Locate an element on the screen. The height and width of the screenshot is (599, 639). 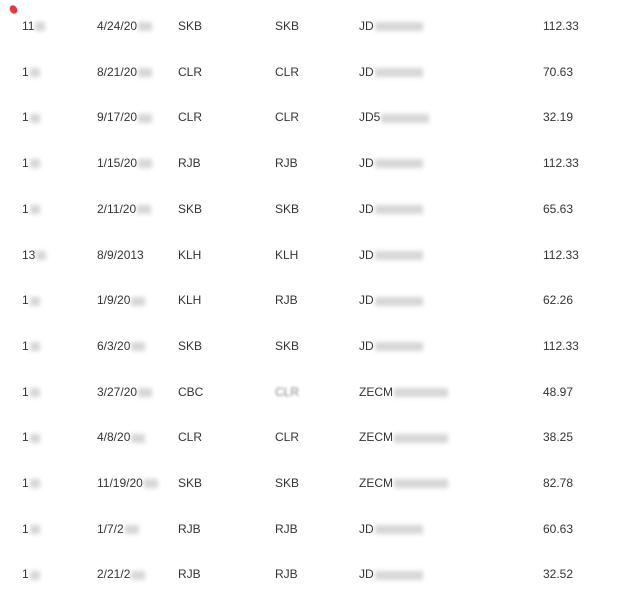
row-initials-a-text: CBC is located at coordinates (191, 391).